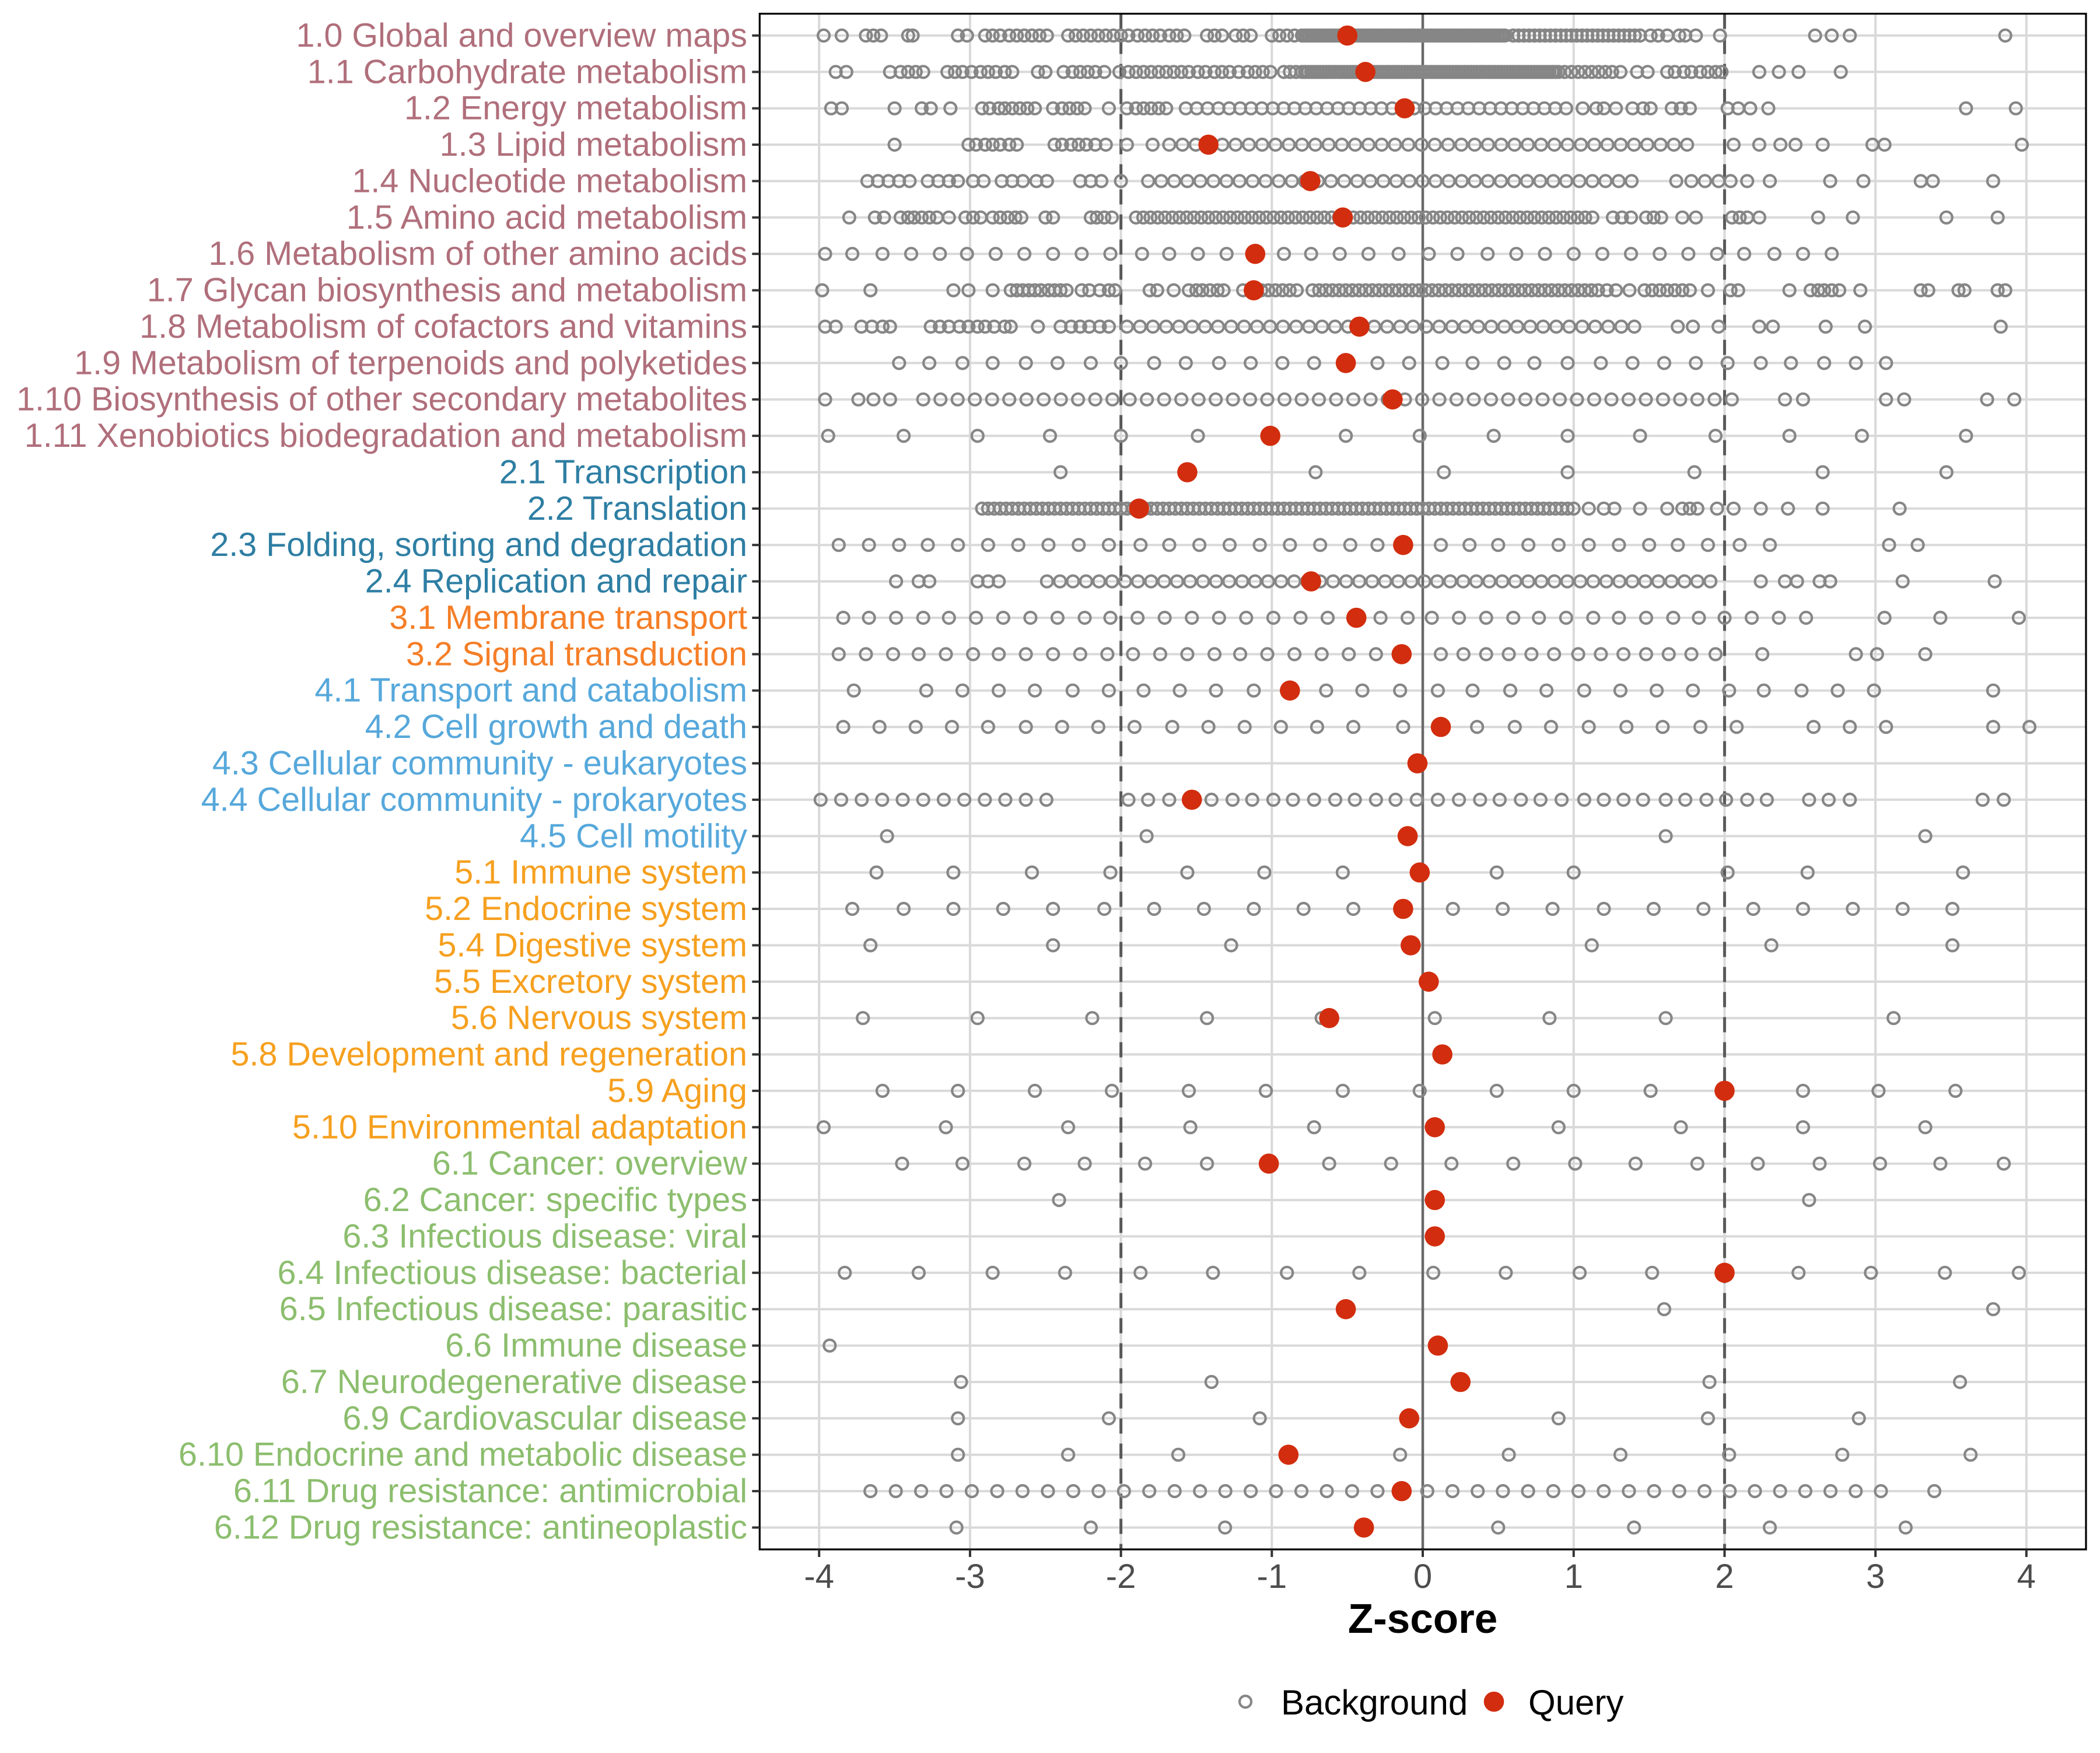 This screenshot has height=1753, width=2100. Describe the element at coordinates (1374, 1702) in the screenshot. I see `svg-text: Background` at that location.